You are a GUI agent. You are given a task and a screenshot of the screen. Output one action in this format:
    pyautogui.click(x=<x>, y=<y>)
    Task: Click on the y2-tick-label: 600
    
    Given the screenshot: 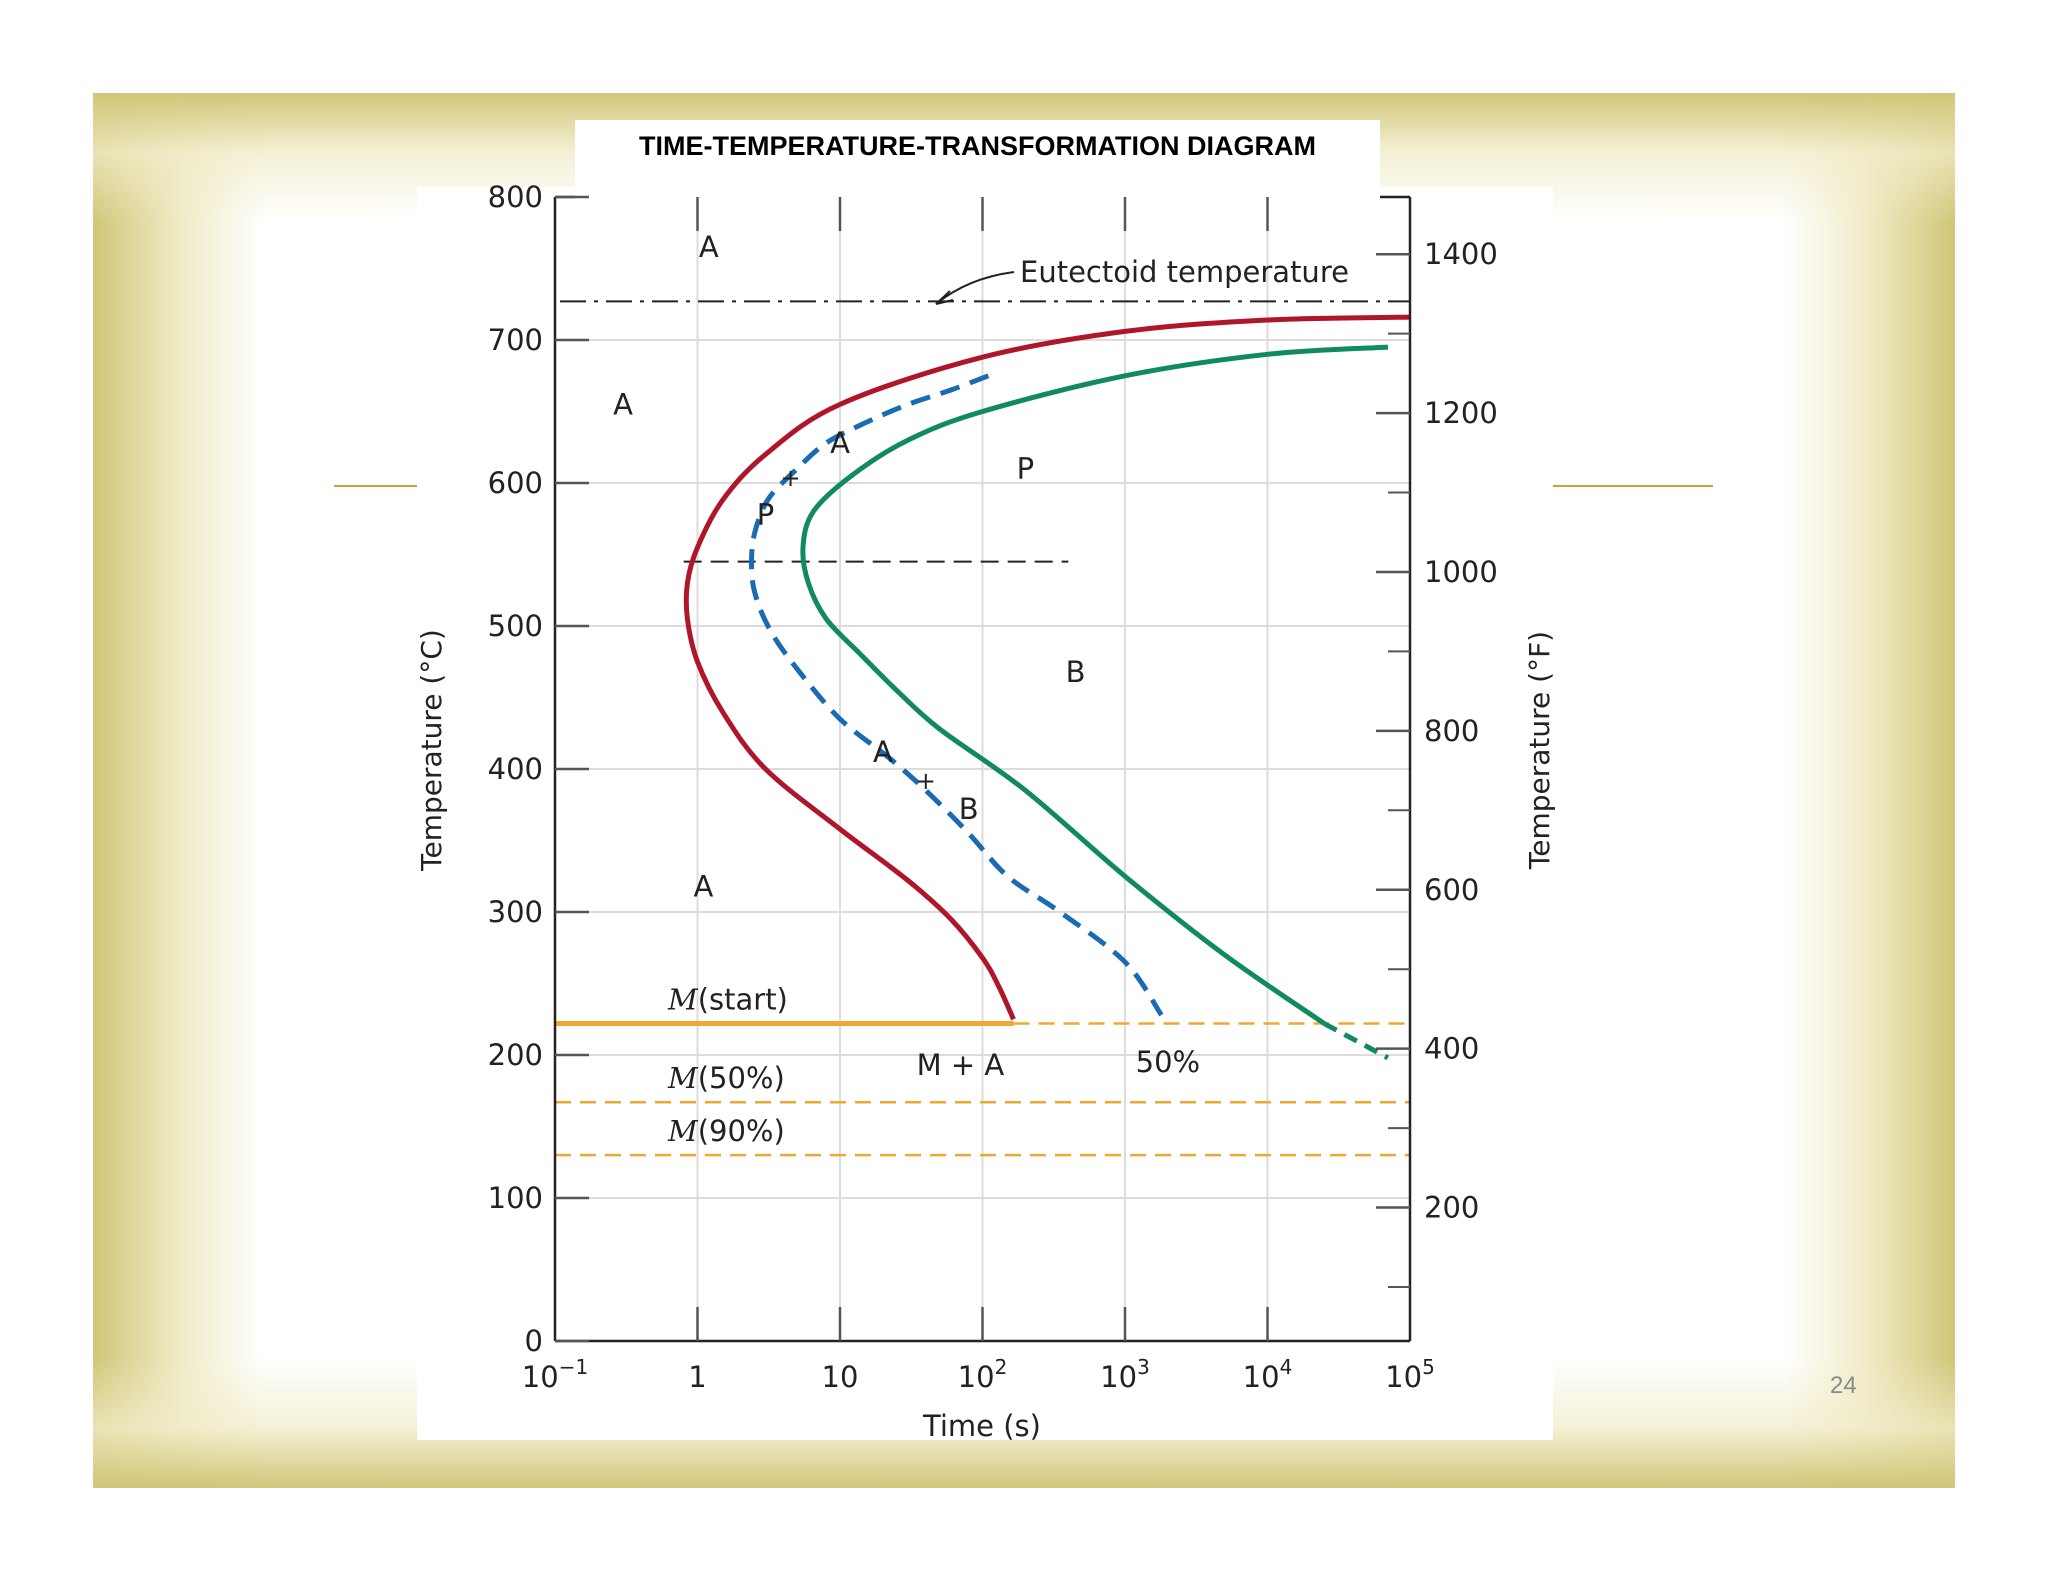 What is the action you would take?
    pyautogui.click(x=1451, y=890)
    